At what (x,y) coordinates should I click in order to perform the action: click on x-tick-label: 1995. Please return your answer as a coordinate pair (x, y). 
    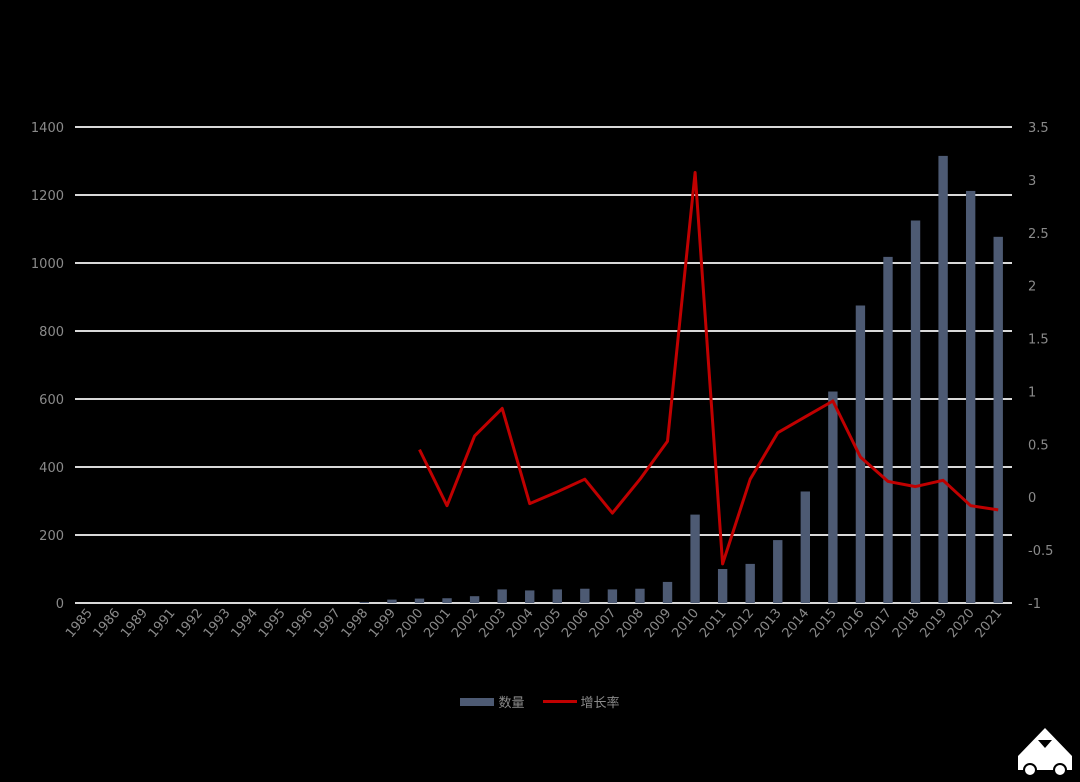
    Looking at the image, I should click on (272, 623).